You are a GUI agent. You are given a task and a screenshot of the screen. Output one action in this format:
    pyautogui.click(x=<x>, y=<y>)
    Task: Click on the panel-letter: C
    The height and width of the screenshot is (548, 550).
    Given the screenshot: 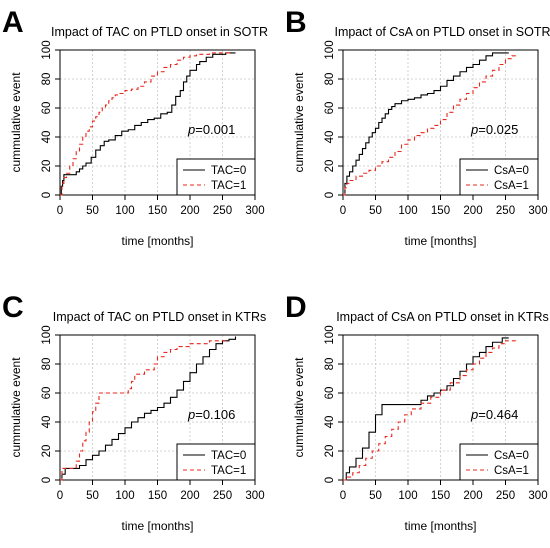 What is the action you would take?
    pyautogui.click(x=13, y=307)
    